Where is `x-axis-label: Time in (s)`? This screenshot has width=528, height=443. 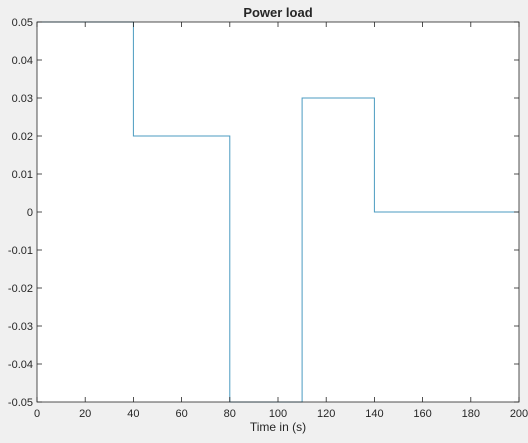 x-axis-label: Time in (s) is located at coordinates (278, 427).